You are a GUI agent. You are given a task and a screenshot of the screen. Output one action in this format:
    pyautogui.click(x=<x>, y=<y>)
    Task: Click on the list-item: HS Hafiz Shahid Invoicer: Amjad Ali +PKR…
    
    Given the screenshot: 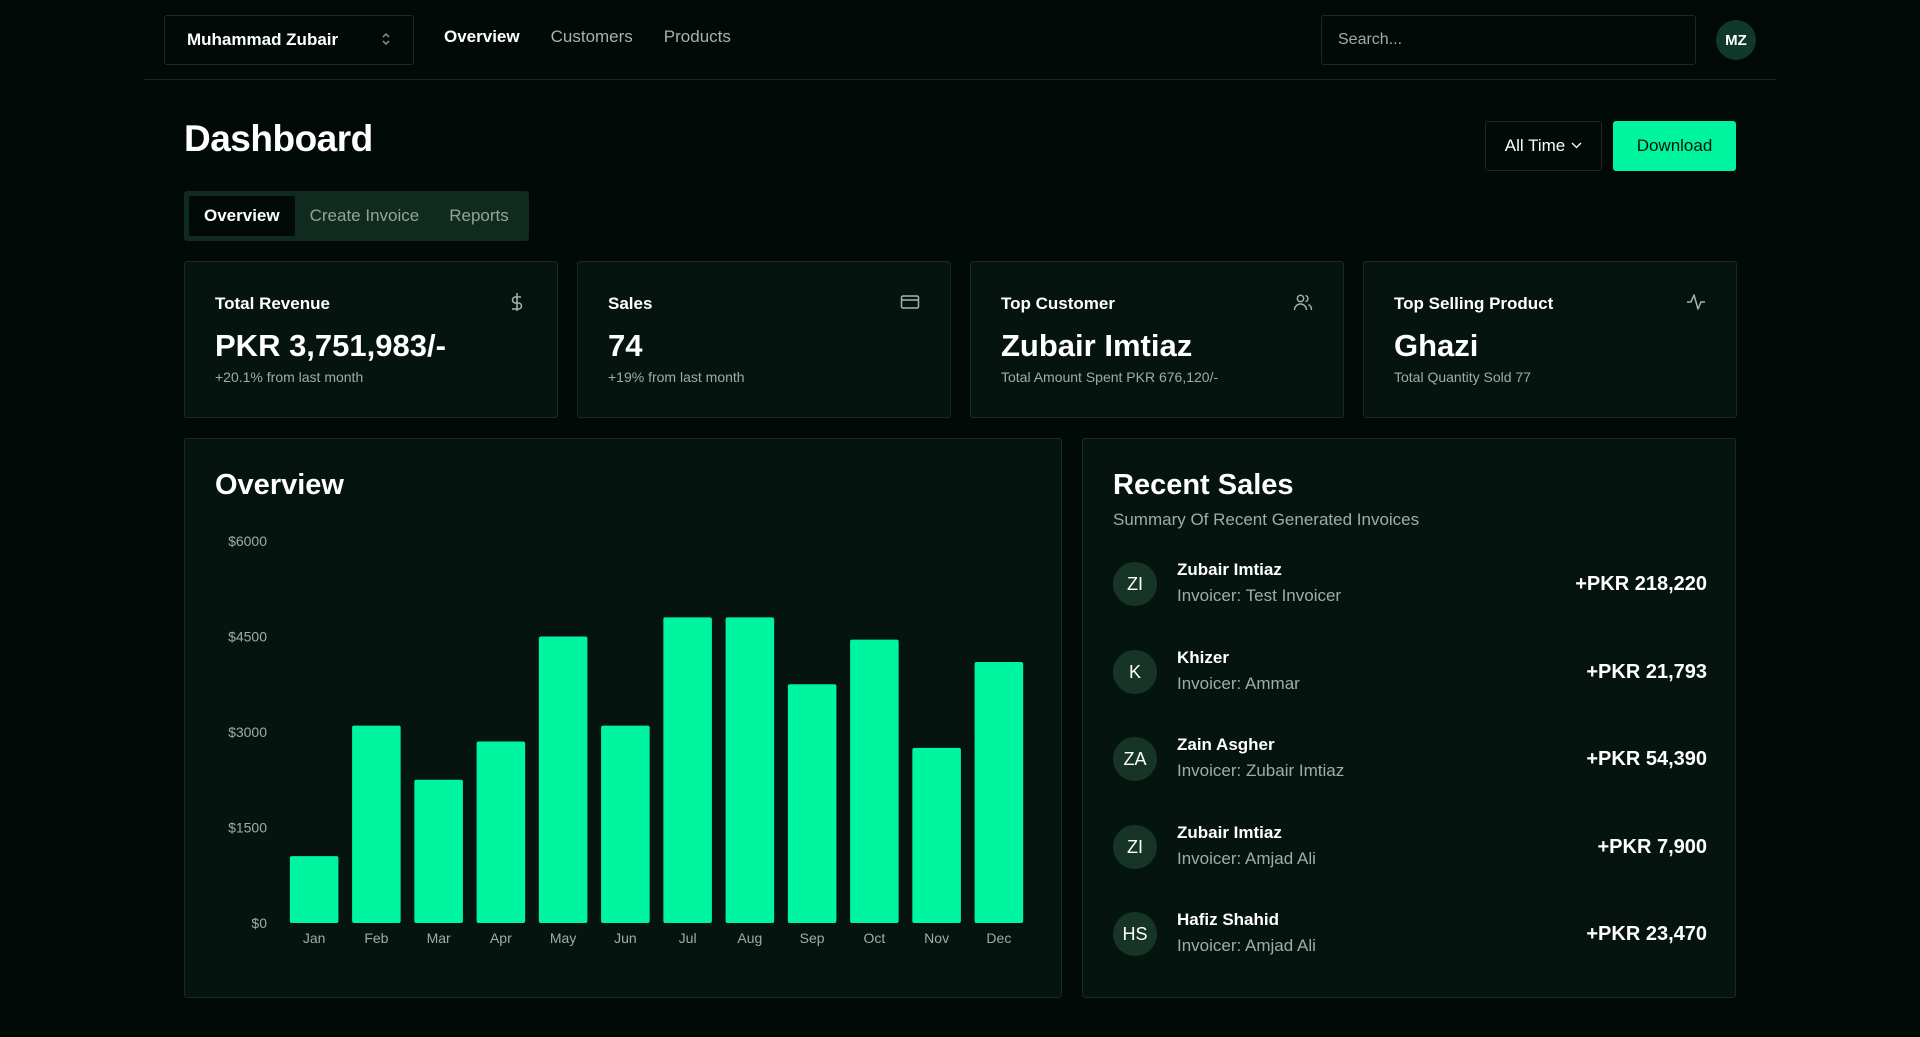 What is the action you would take?
    pyautogui.click(x=1410, y=935)
    